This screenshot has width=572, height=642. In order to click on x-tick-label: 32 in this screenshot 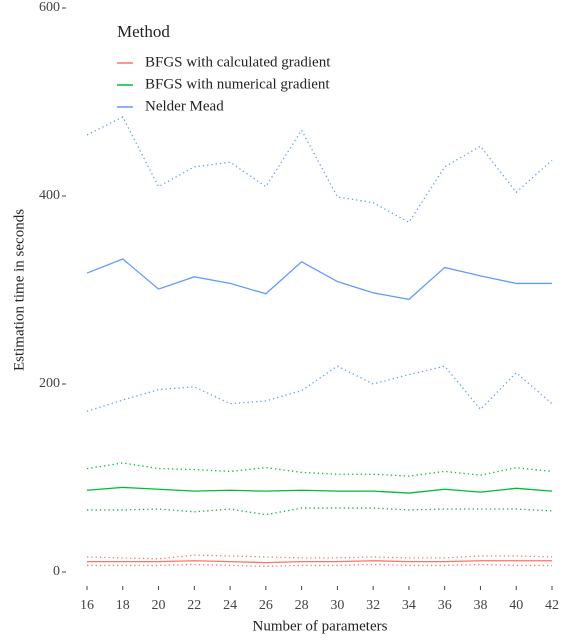, I will do `click(373, 605)`.